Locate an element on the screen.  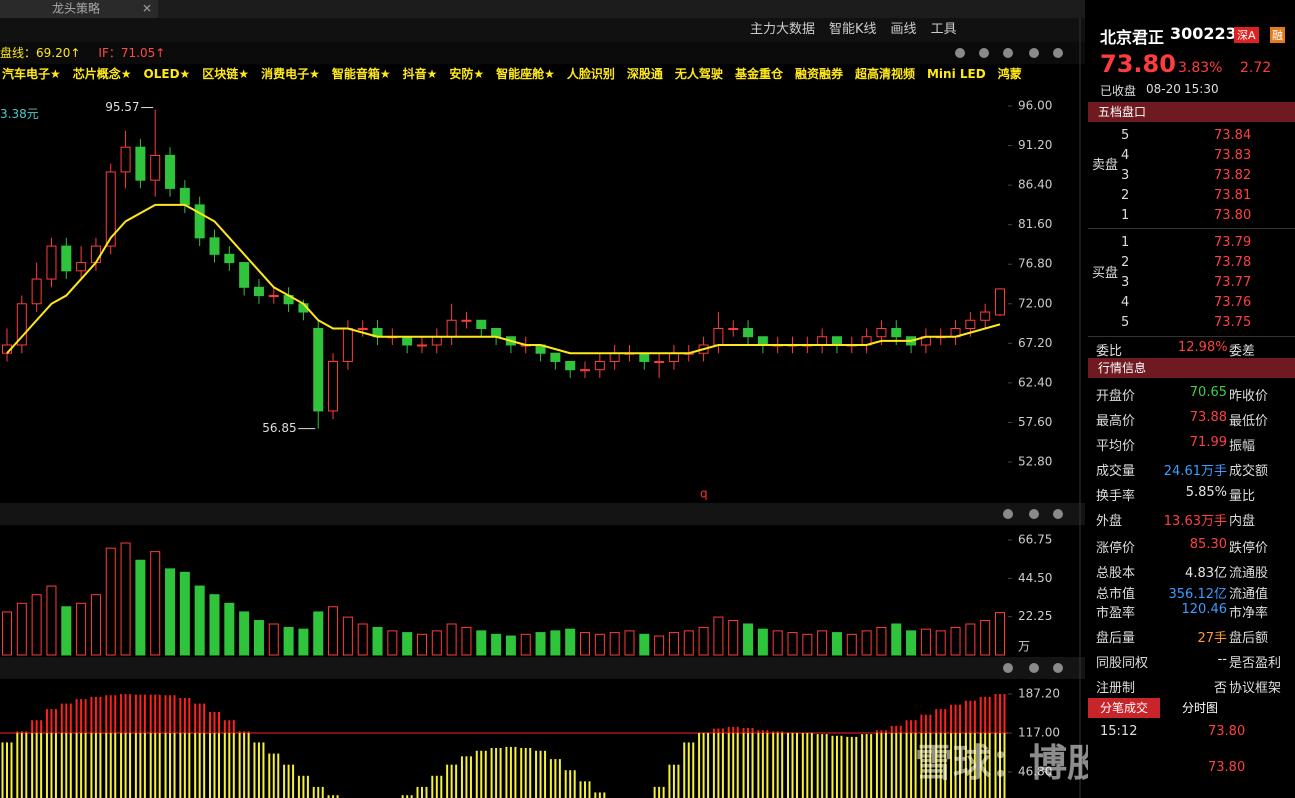
section-header: 行情信息 is located at coordinates (1191, 368).